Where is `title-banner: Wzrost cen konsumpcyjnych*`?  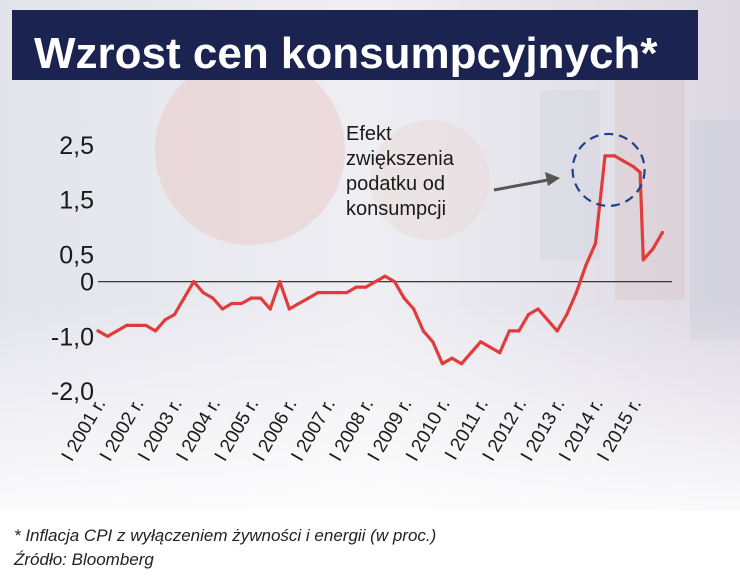
title-banner: Wzrost cen konsumpcyjnych* is located at coordinates (355, 45).